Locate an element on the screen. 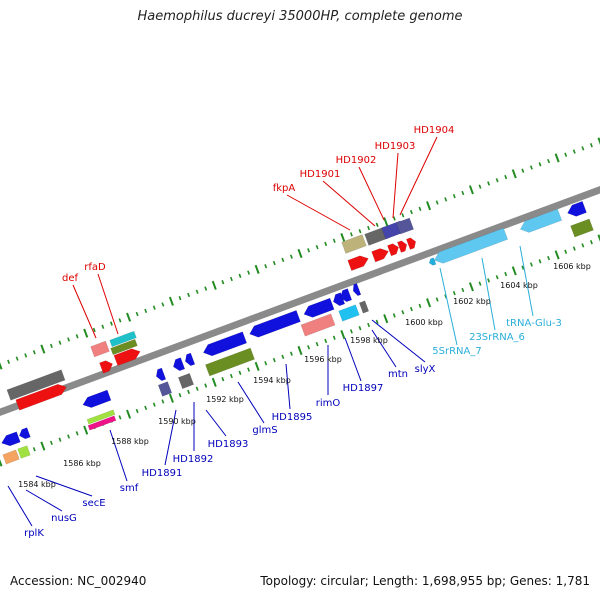  reverse-feature-label: HD1895 is located at coordinates (292, 417).